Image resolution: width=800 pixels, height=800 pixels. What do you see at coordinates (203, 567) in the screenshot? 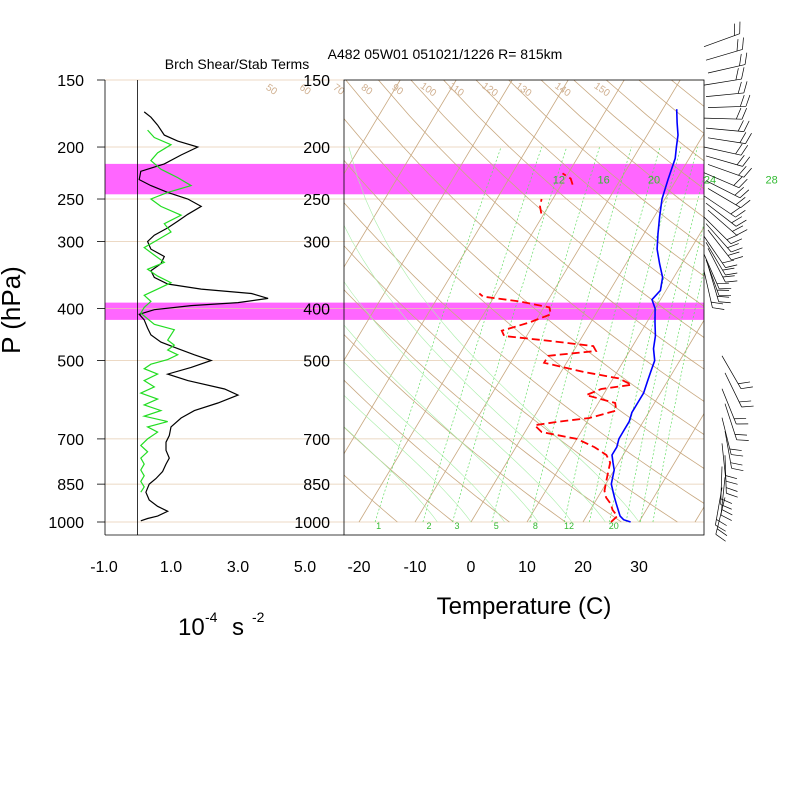
I see `x-tick-labels: -1.0 1.0 3.0 5.0` at bounding box center [203, 567].